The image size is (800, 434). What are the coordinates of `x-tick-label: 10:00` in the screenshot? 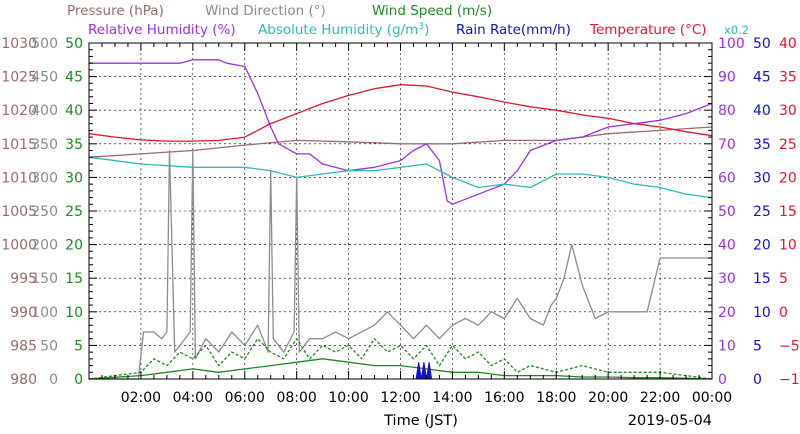 It's located at (348, 398).